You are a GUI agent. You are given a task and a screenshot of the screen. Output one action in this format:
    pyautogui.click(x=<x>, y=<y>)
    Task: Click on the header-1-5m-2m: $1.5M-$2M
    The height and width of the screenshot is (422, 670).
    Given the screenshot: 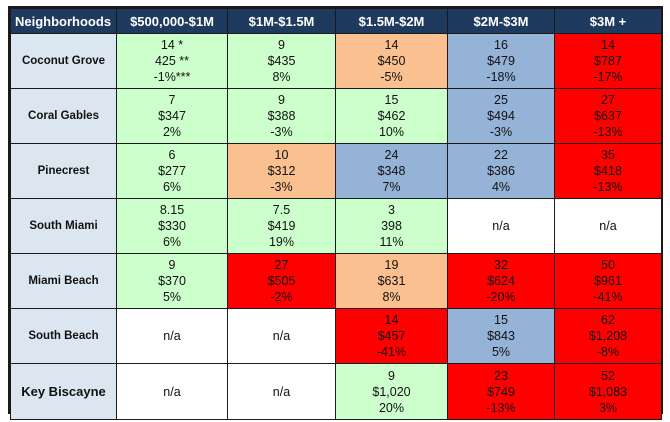 What is the action you would take?
    pyautogui.click(x=391, y=21)
    